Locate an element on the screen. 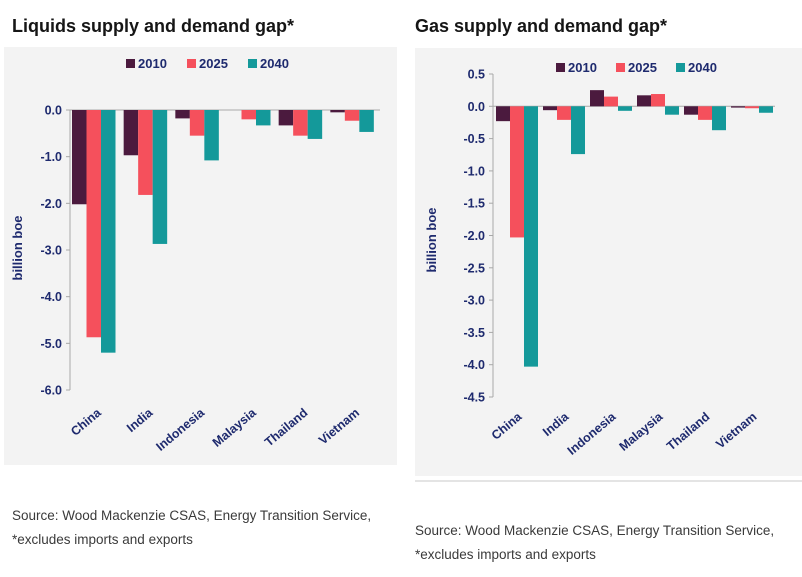  gas-y-axis-title: billion boe is located at coordinates (431, 240).